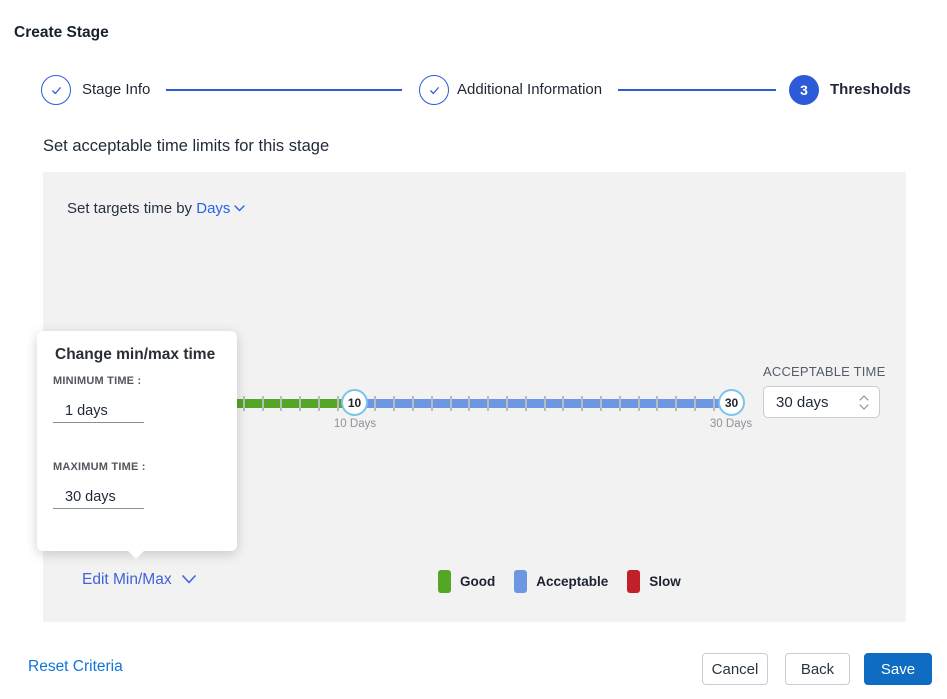 Image resolution: width=947 pixels, height=699 pixels. I want to click on back-button: Back, so click(817, 669).